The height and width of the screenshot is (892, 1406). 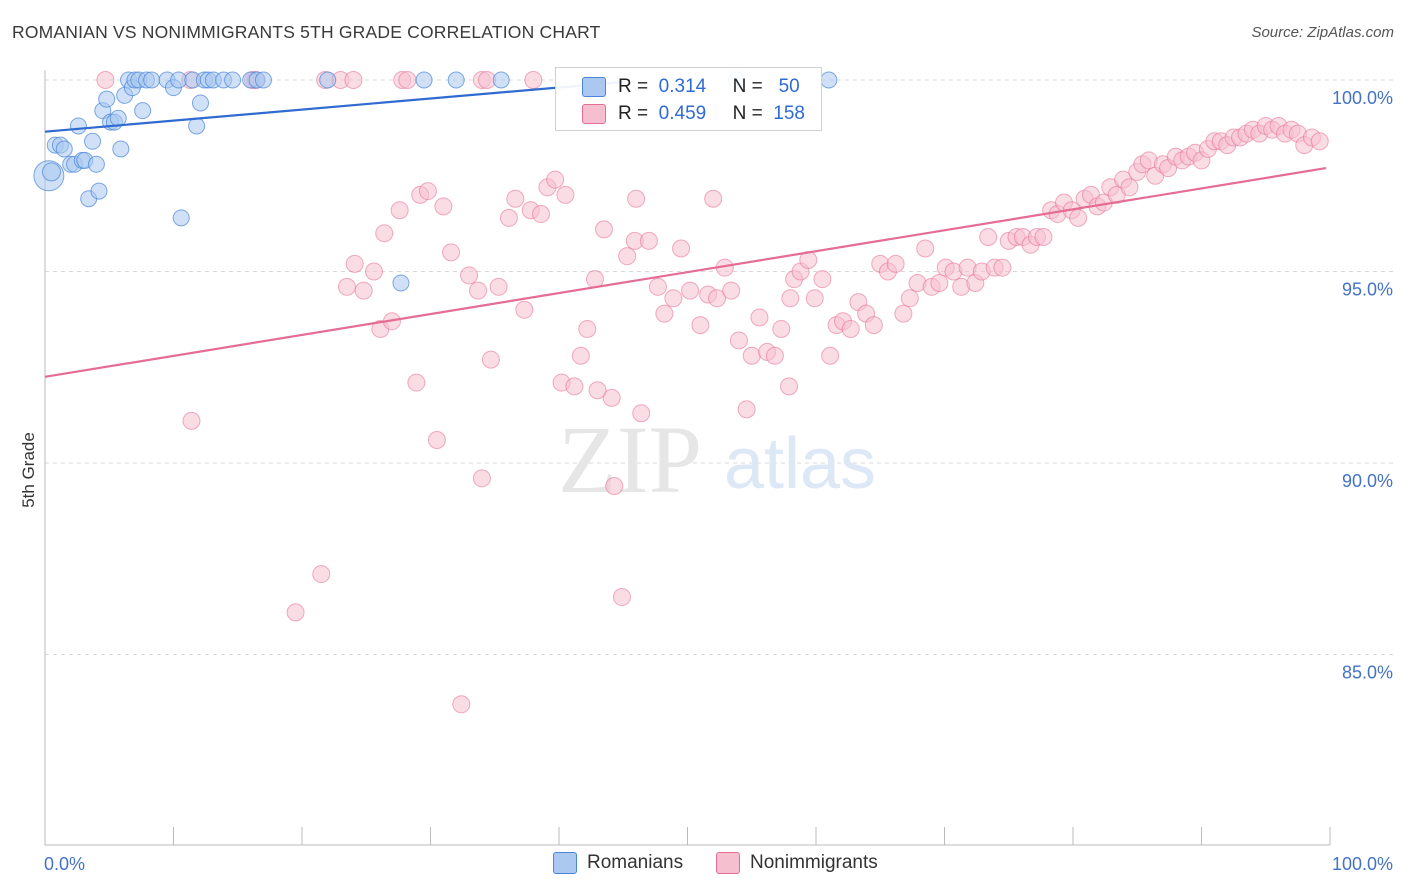 I want to click on x-tick-label: 100.0%, so click(x=1362, y=864).